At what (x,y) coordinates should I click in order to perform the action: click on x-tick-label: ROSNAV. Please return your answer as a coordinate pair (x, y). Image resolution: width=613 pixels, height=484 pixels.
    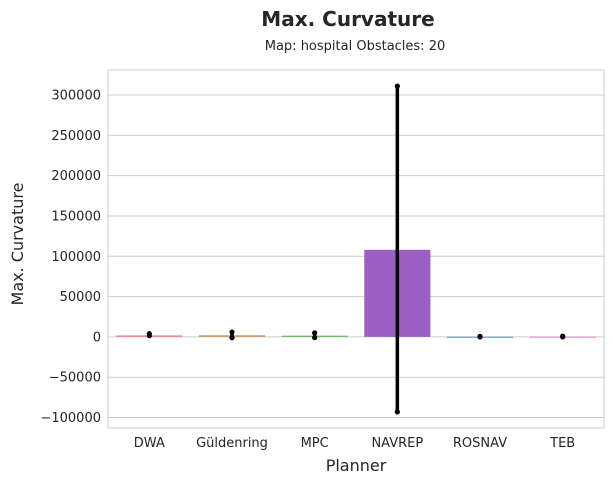
    Looking at the image, I should click on (480, 443).